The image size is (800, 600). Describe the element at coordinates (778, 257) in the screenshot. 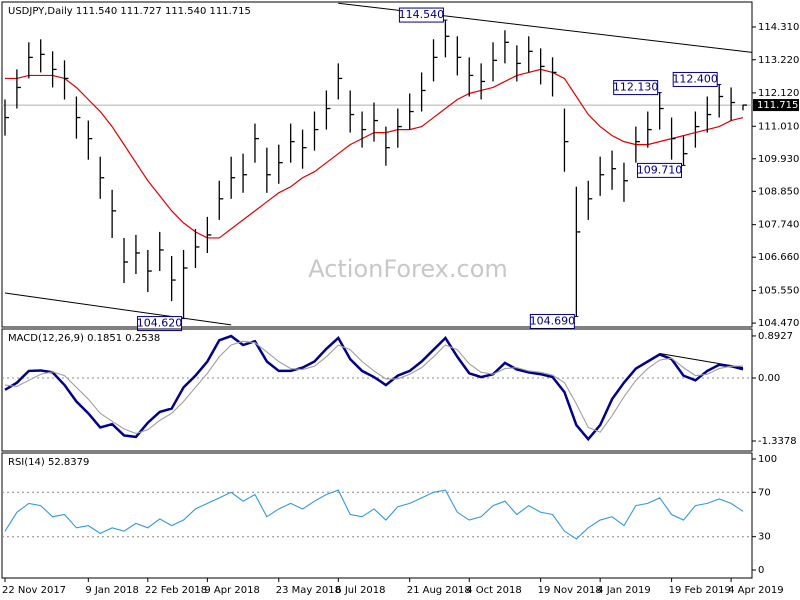

I see `y-tick-label: 106.660` at that location.